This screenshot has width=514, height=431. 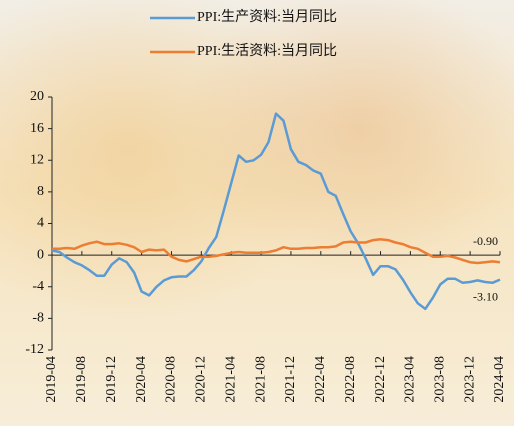 I want to click on legend-label: PPI:生活资料:当月同比, so click(x=267, y=51).